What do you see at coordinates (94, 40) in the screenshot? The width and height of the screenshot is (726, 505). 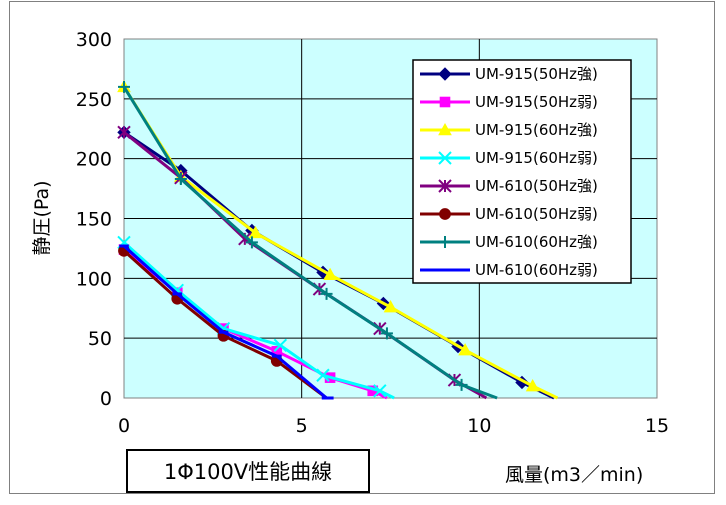 I see `y-tick-label: 300` at bounding box center [94, 40].